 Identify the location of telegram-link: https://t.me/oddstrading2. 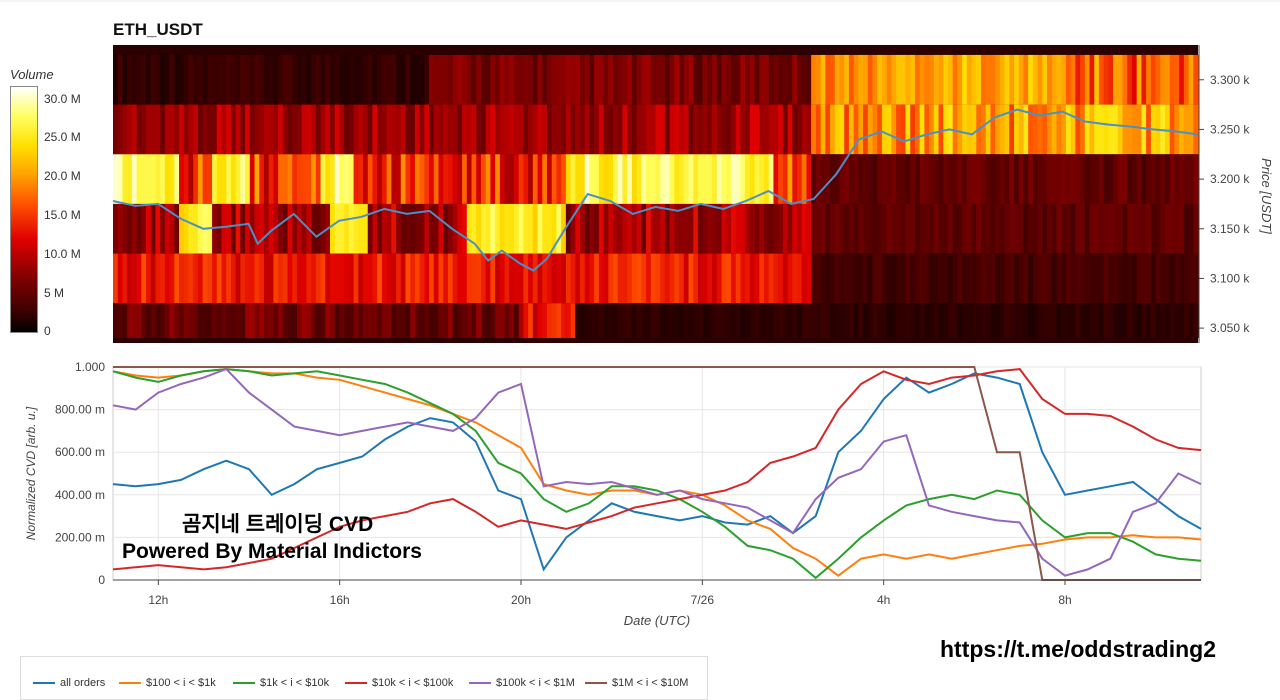
(1078, 649).